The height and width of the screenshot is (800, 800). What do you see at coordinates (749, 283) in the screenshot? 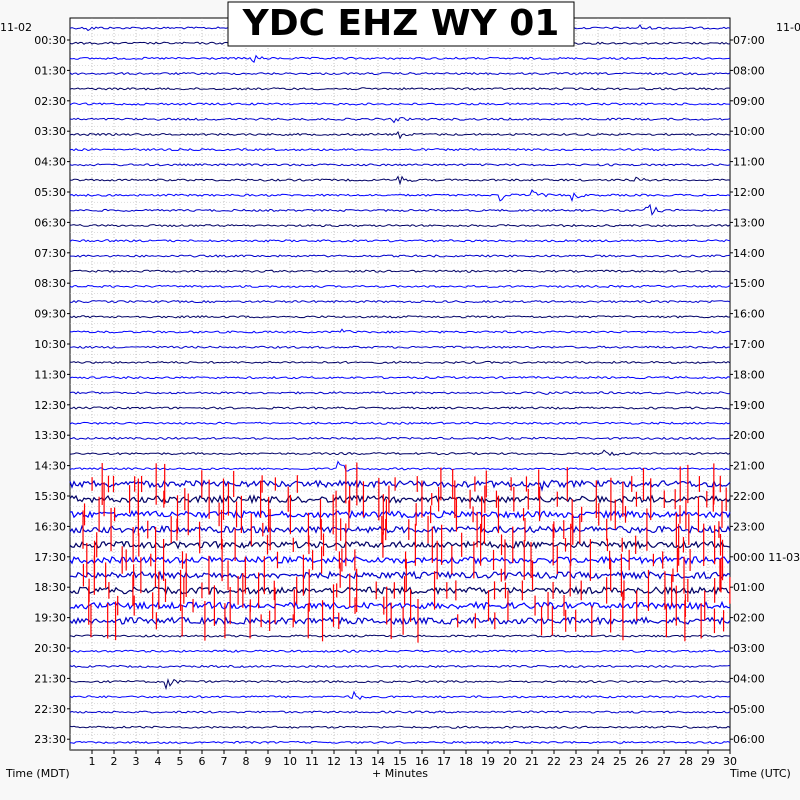
I see `right-time-label: 15:00` at bounding box center [749, 283].